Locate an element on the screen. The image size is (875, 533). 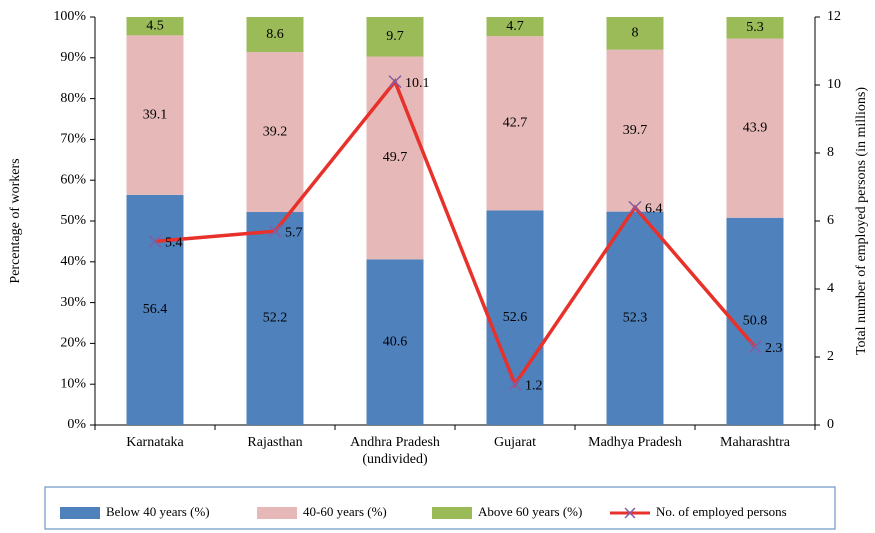
data-label: 5.4 is located at coordinates (174, 243).